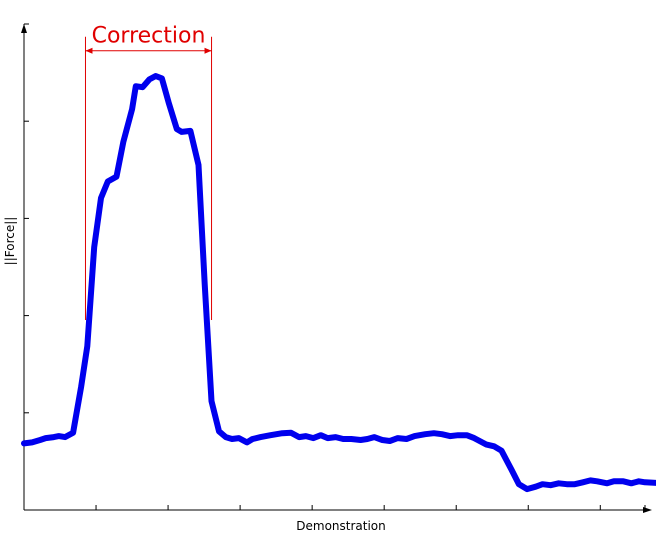 The height and width of the screenshot is (541, 656). What do you see at coordinates (24, 28) in the screenshot?
I see `y-axis-arrowhead` at bounding box center [24, 28].